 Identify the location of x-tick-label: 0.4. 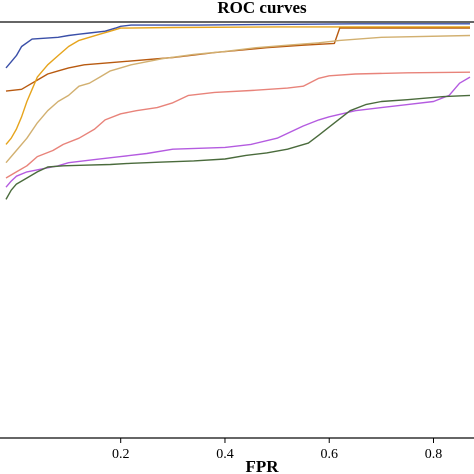
(225, 454).